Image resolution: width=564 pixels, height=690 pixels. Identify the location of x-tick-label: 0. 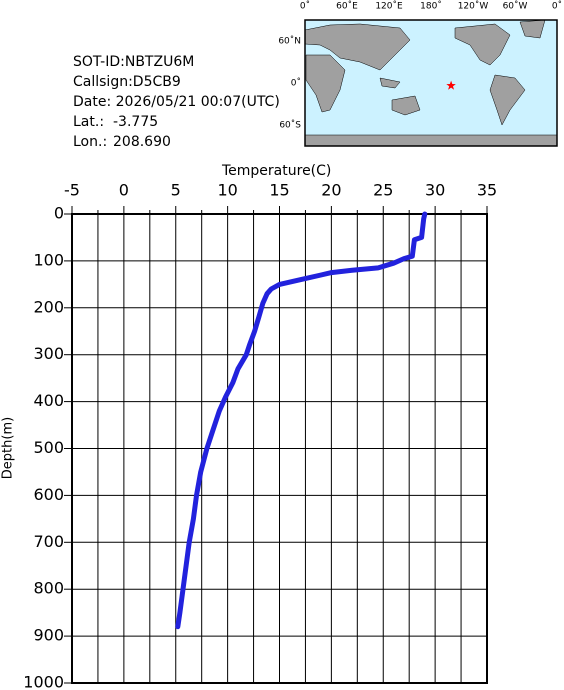
(124, 190).